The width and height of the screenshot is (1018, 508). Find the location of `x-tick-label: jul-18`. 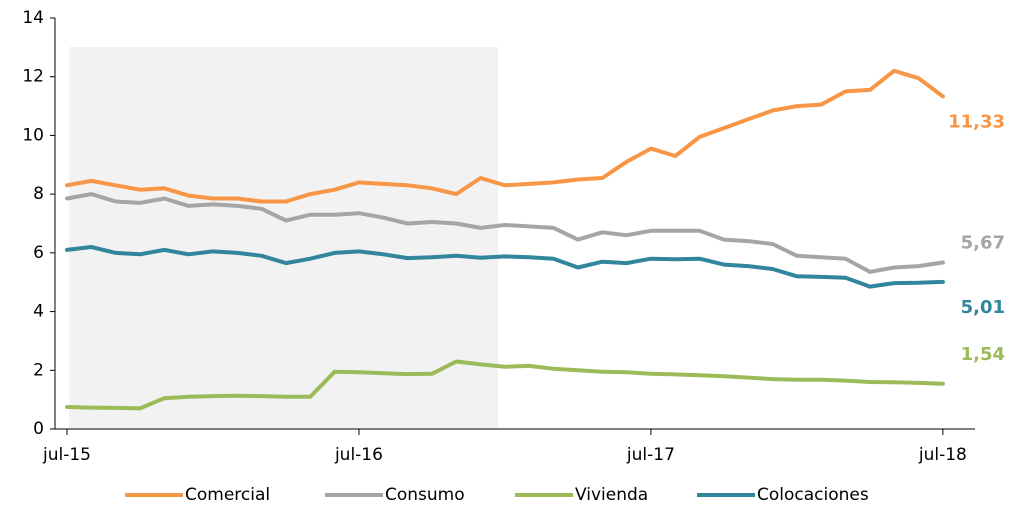

x-tick-label: jul-18 is located at coordinates (942, 455).